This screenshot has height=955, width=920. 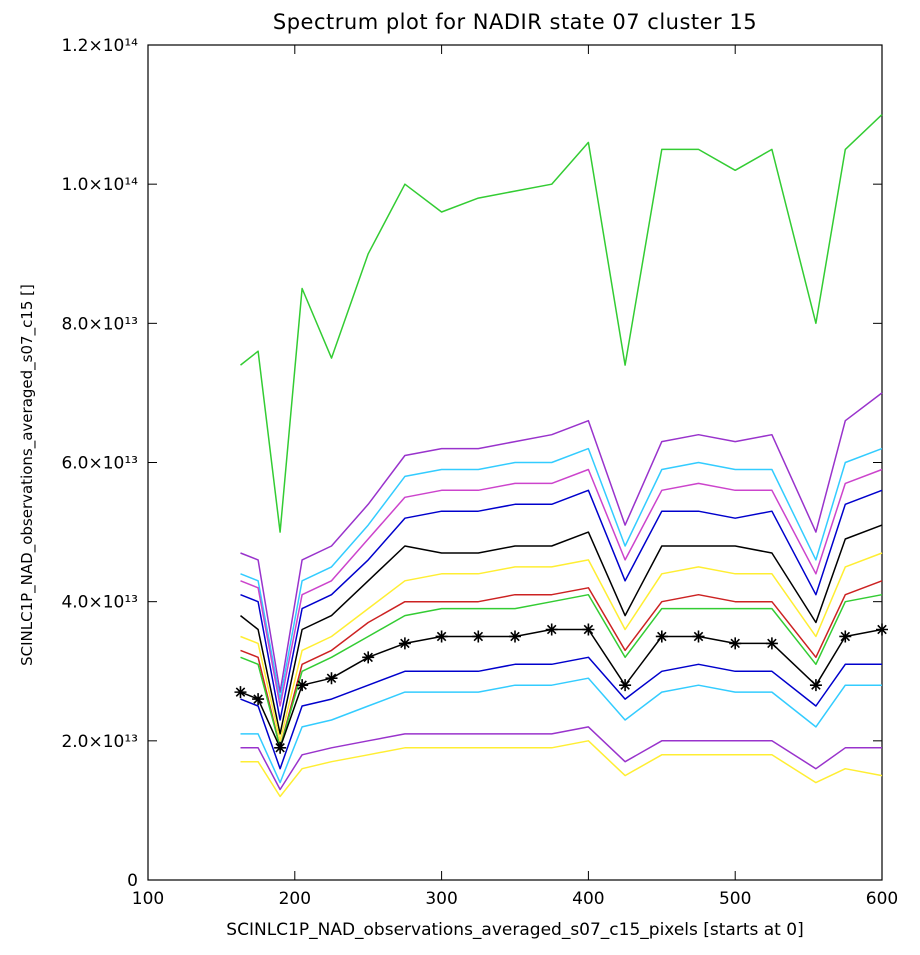 I want to click on y-tick-label: 1.0×10¹⁴, so click(x=99, y=185).